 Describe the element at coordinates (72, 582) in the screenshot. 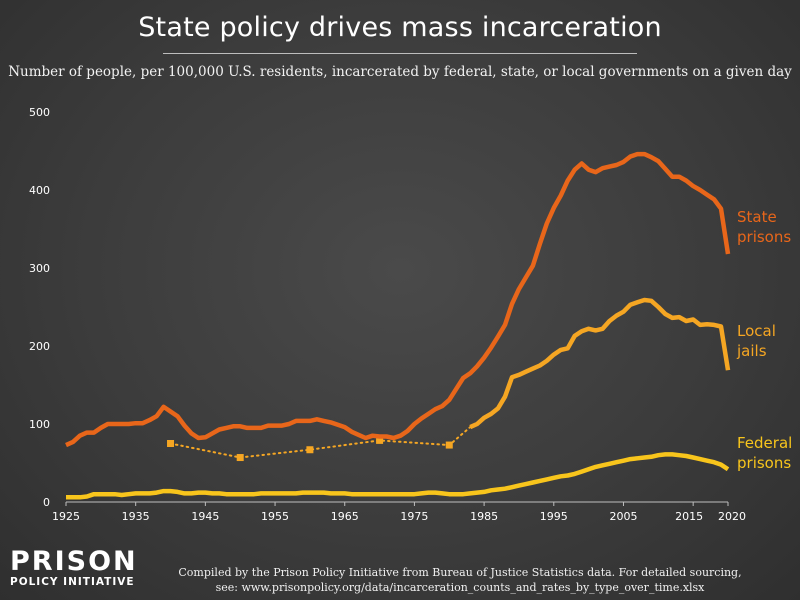

I see `logo-subtitle: POLICY INITIATIVE` at that location.